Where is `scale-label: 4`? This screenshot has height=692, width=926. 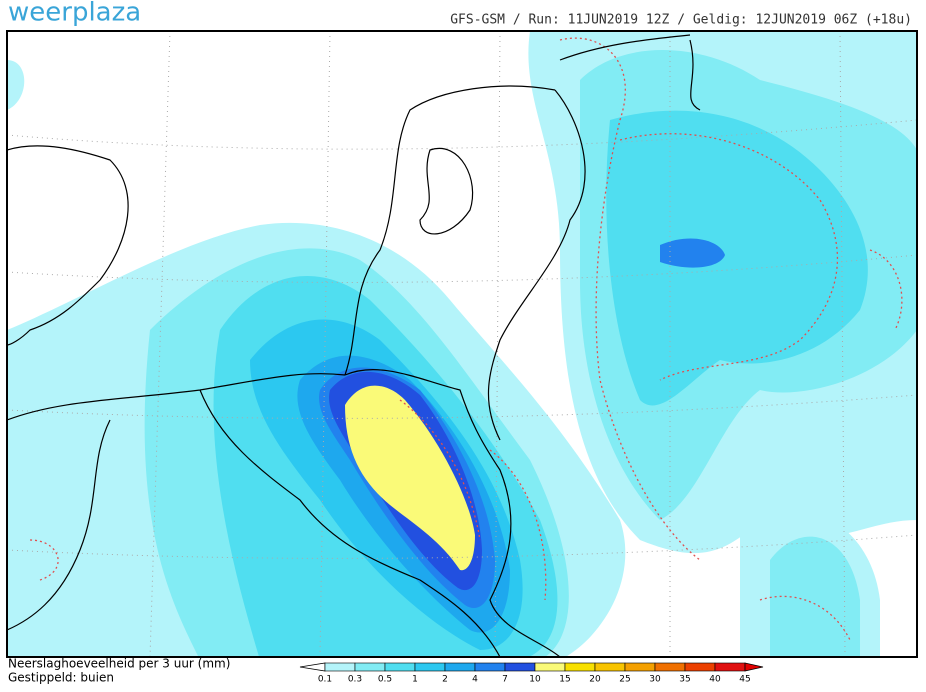
scale-label: 4 is located at coordinates (475, 680).